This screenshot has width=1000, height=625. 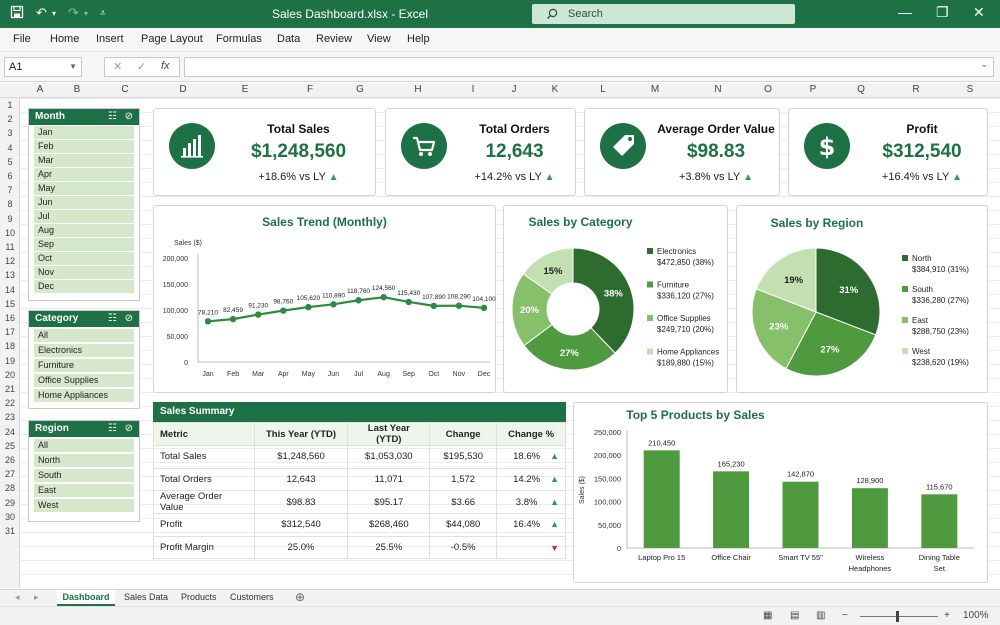 What do you see at coordinates (821, 615) in the screenshot?
I see `page-break-view-icon: ▥` at bounding box center [821, 615].